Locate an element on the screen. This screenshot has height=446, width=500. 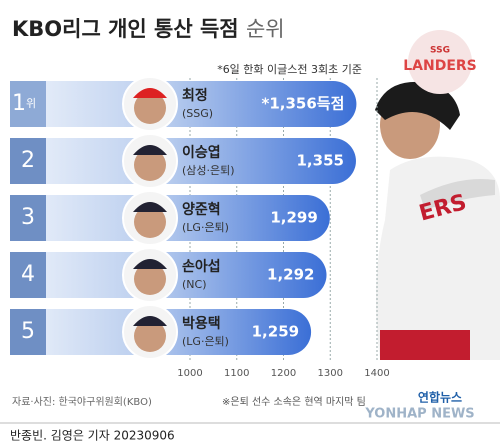
rank-number: 4 is located at coordinates (28, 274).